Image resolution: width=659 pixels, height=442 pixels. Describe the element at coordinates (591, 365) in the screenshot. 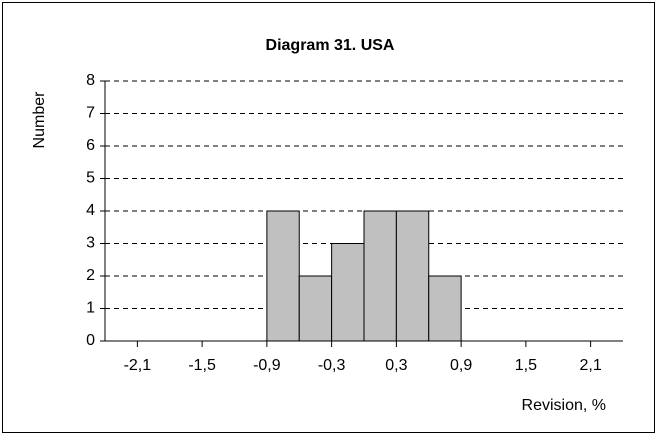

I see `x-tick-label: 2,1` at that location.